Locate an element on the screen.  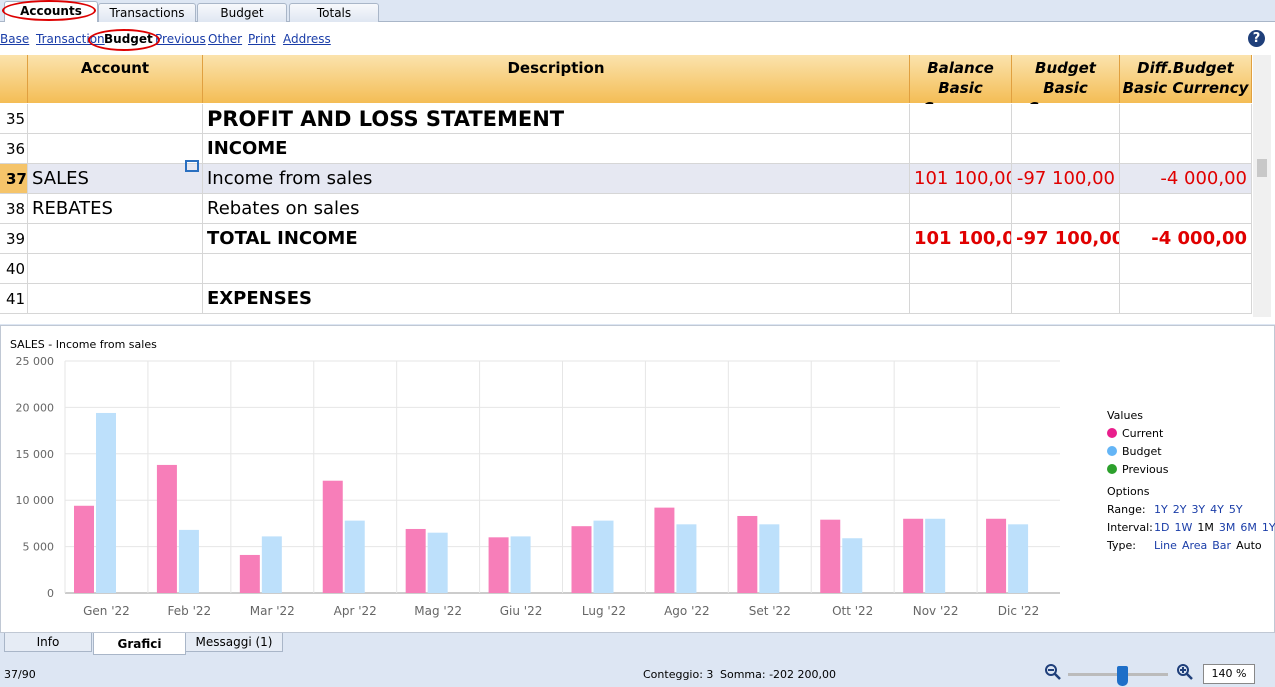
table-cell: Rebates on sales is located at coordinates (556, 209).